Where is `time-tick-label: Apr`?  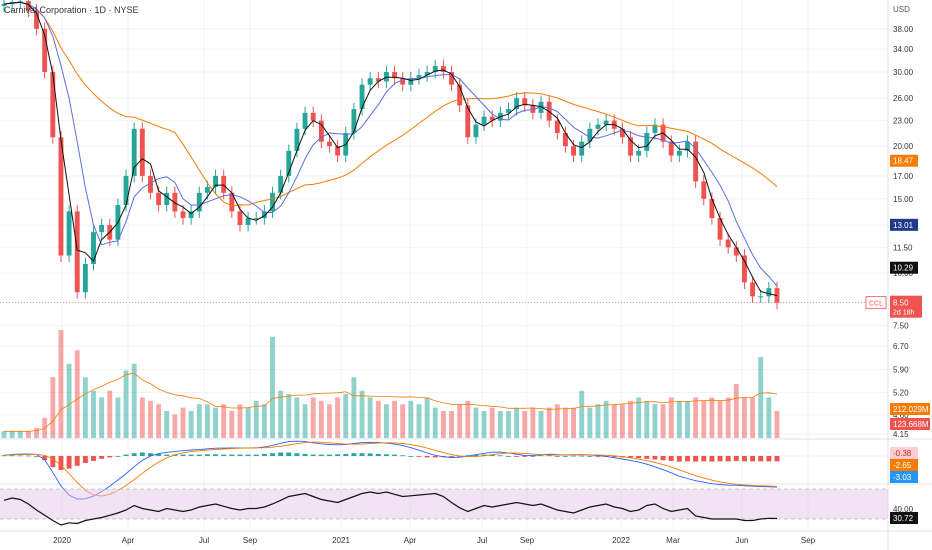
time-tick-label: Apr is located at coordinates (128, 540).